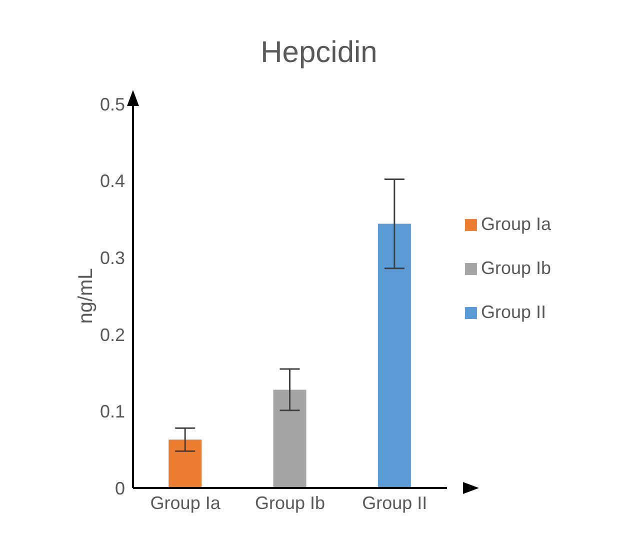 This screenshot has width=638, height=540. What do you see at coordinates (112, 412) in the screenshot?
I see `y-tick-label: 0.1` at bounding box center [112, 412].